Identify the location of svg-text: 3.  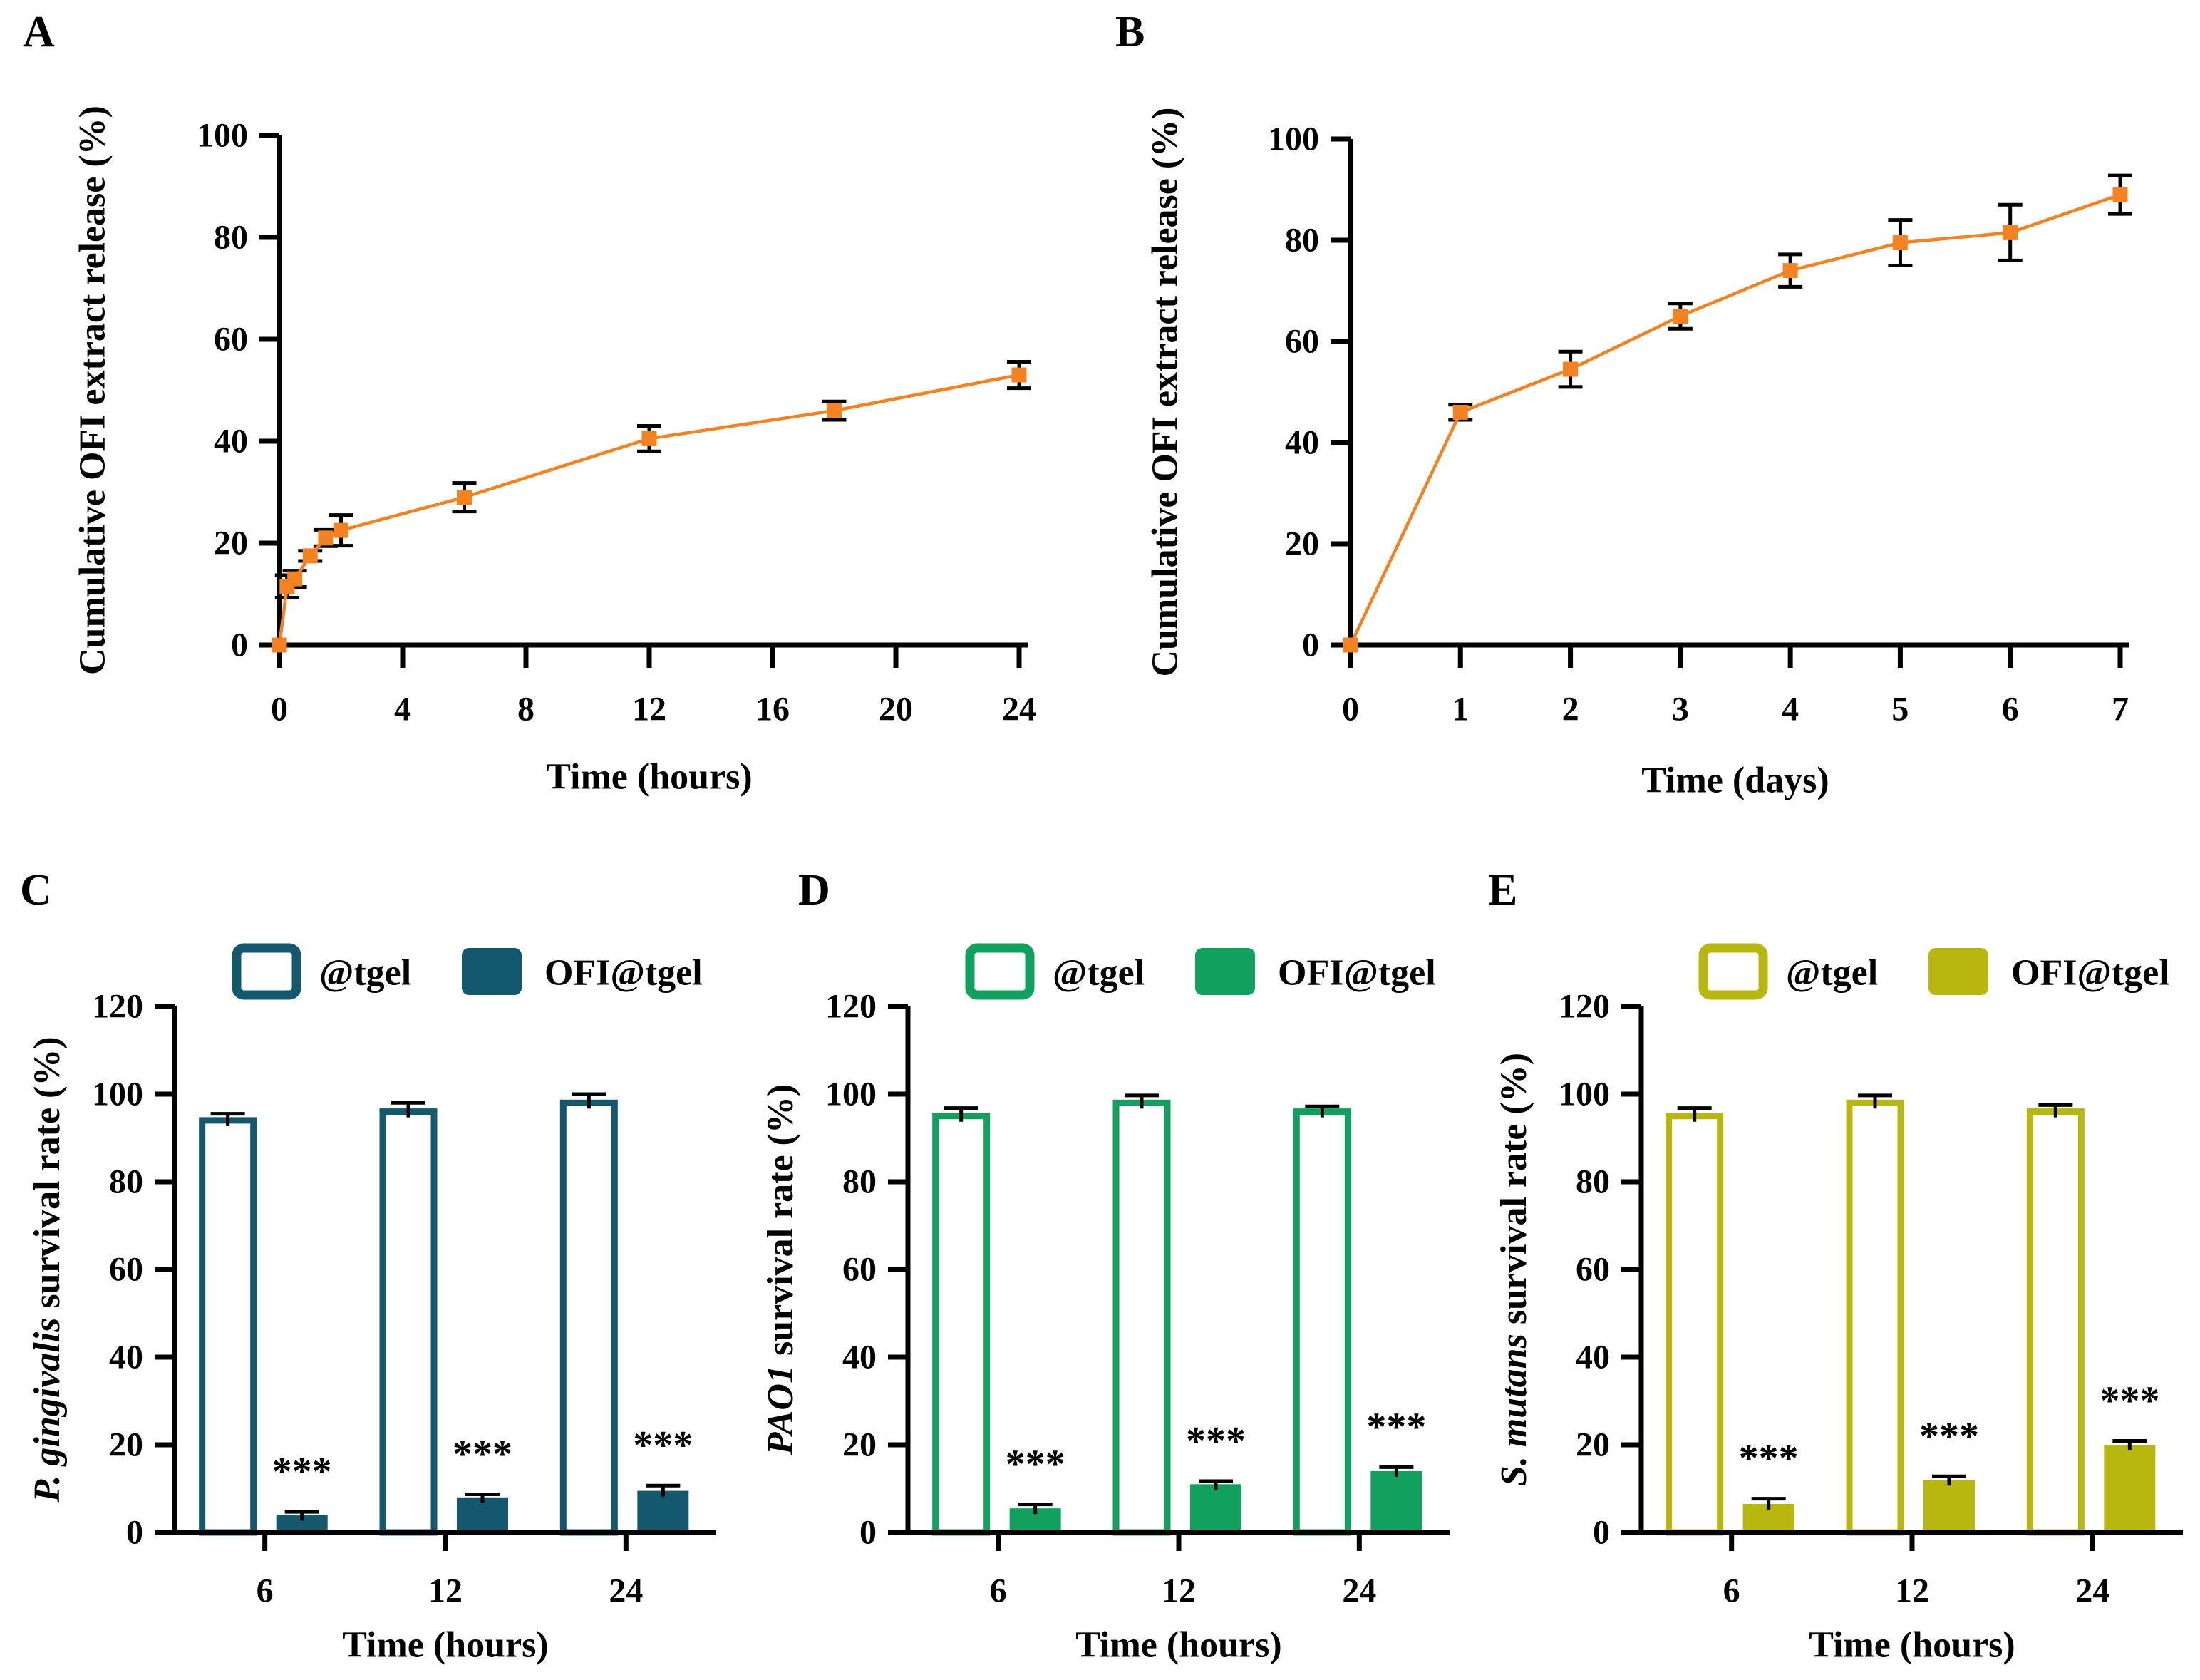
(1680, 709).